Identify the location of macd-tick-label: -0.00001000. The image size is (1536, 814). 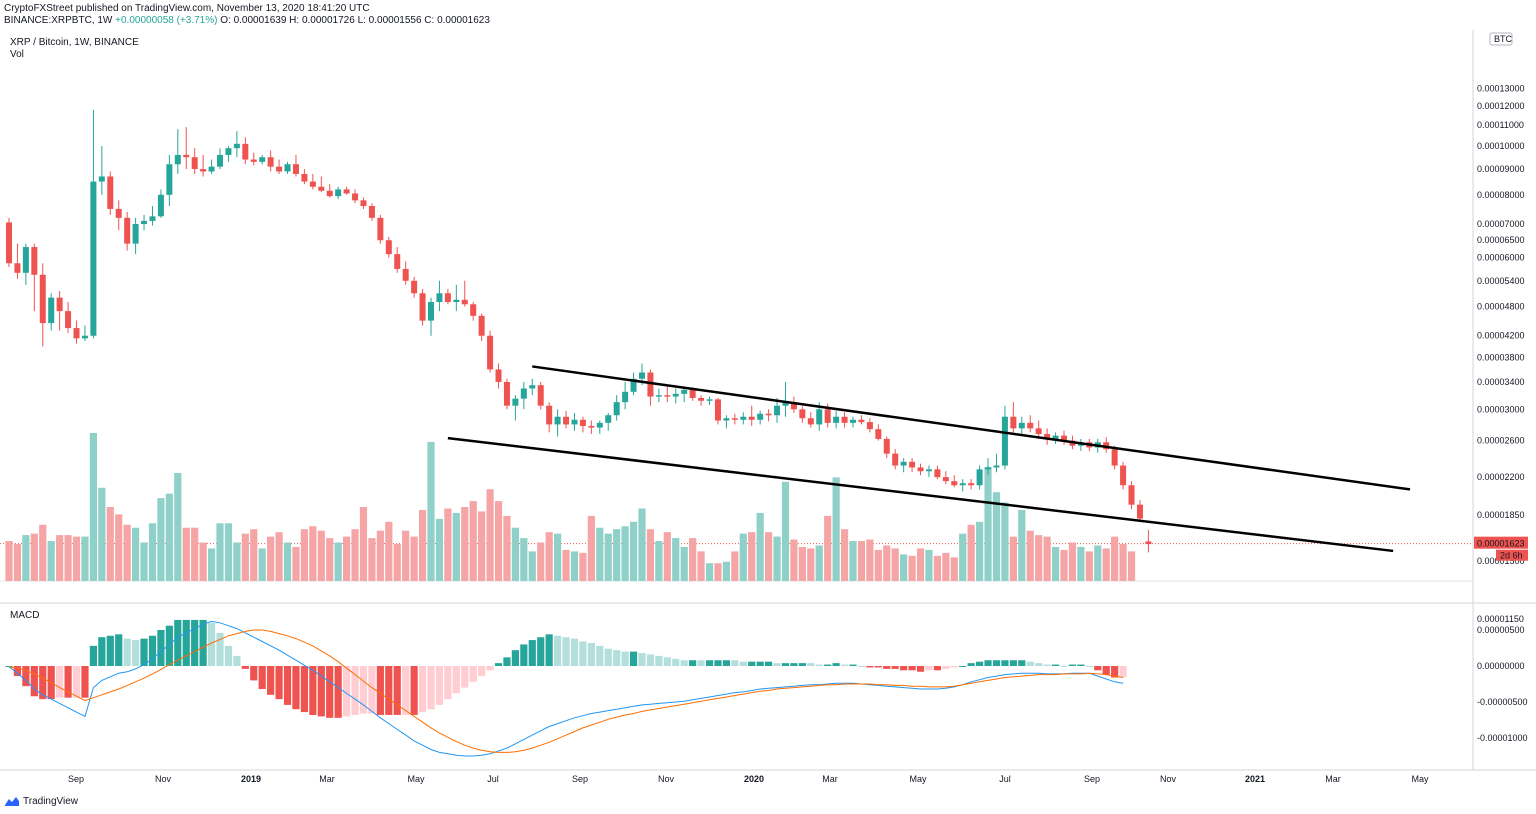
(1502, 738).